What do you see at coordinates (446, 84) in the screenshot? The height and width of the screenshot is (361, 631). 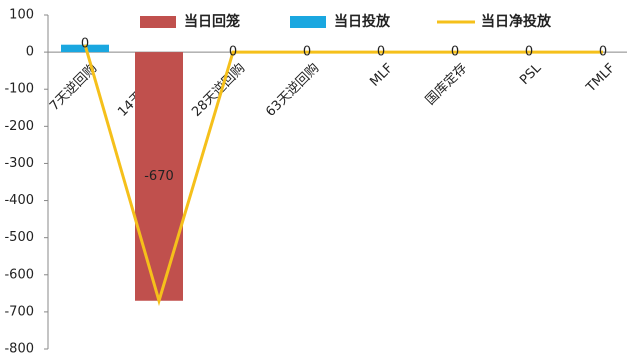 I see `x-tick-label: 国库定存` at bounding box center [446, 84].